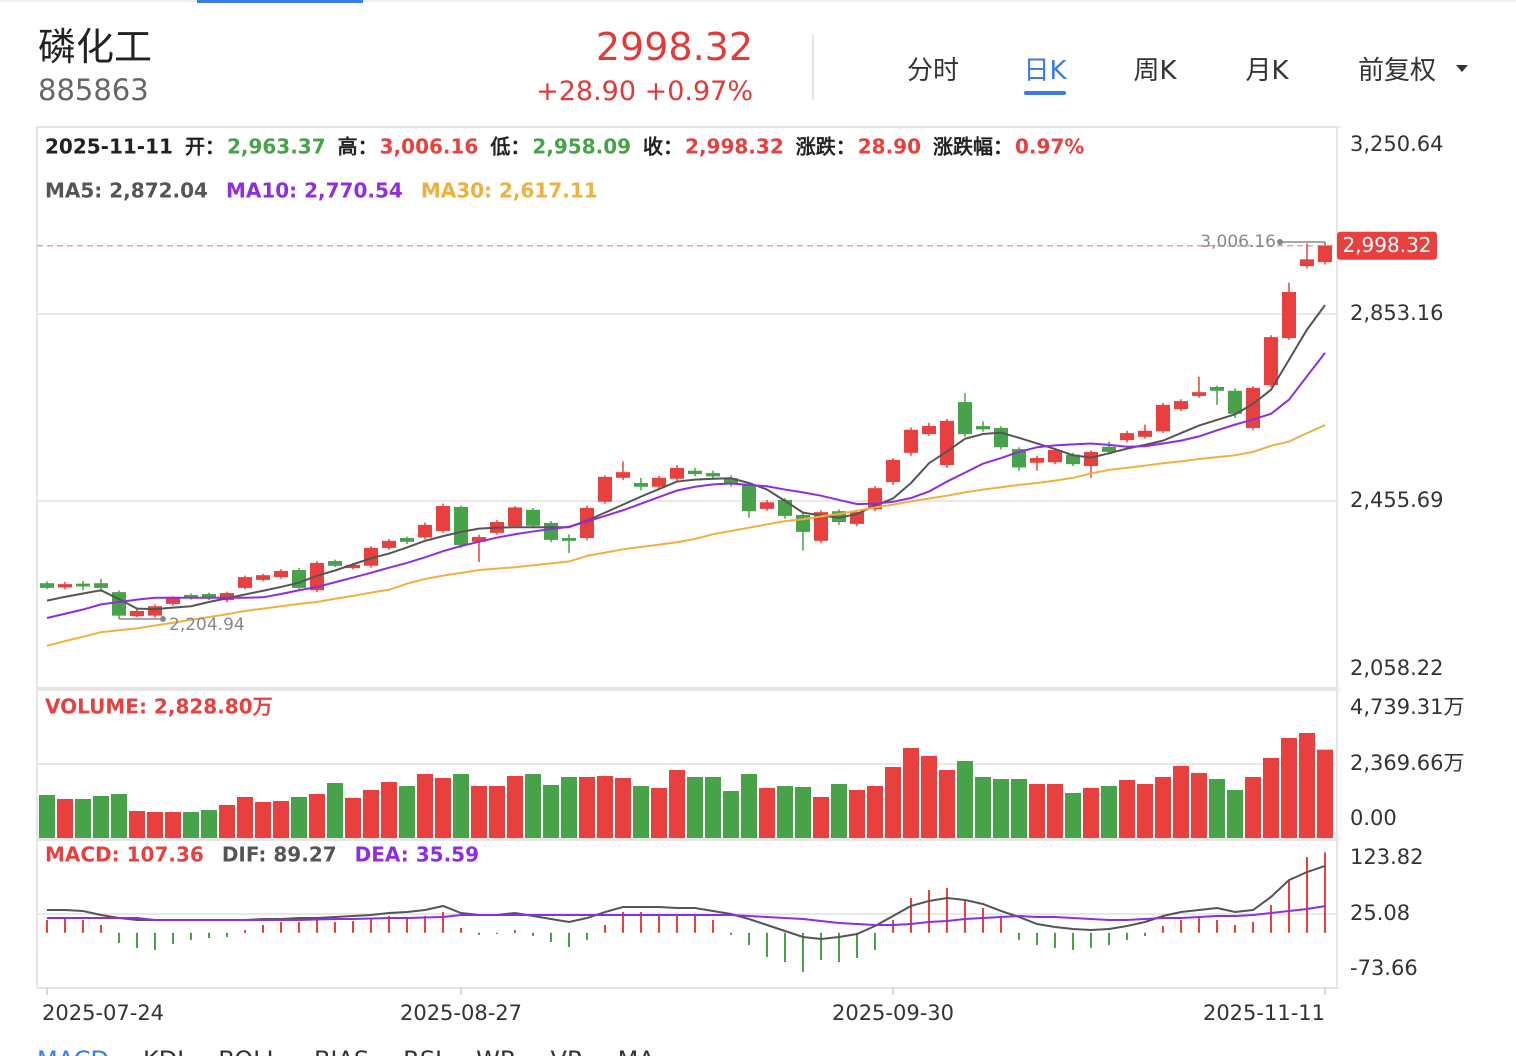 The height and width of the screenshot is (1056, 1516). Describe the element at coordinates (1373, 818) in the screenshot. I see `y-tick-label: 0.00` at that location.